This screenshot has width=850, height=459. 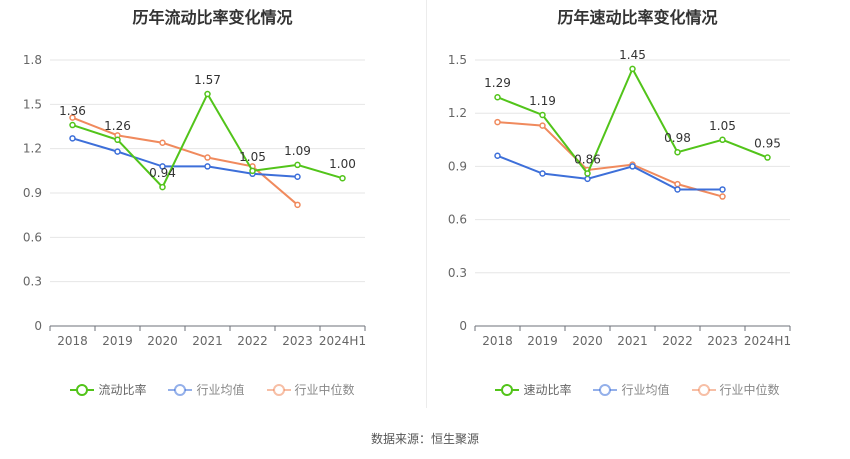 I want to click on chart-title: 历年速动比率变化情况, so click(x=637, y=17).